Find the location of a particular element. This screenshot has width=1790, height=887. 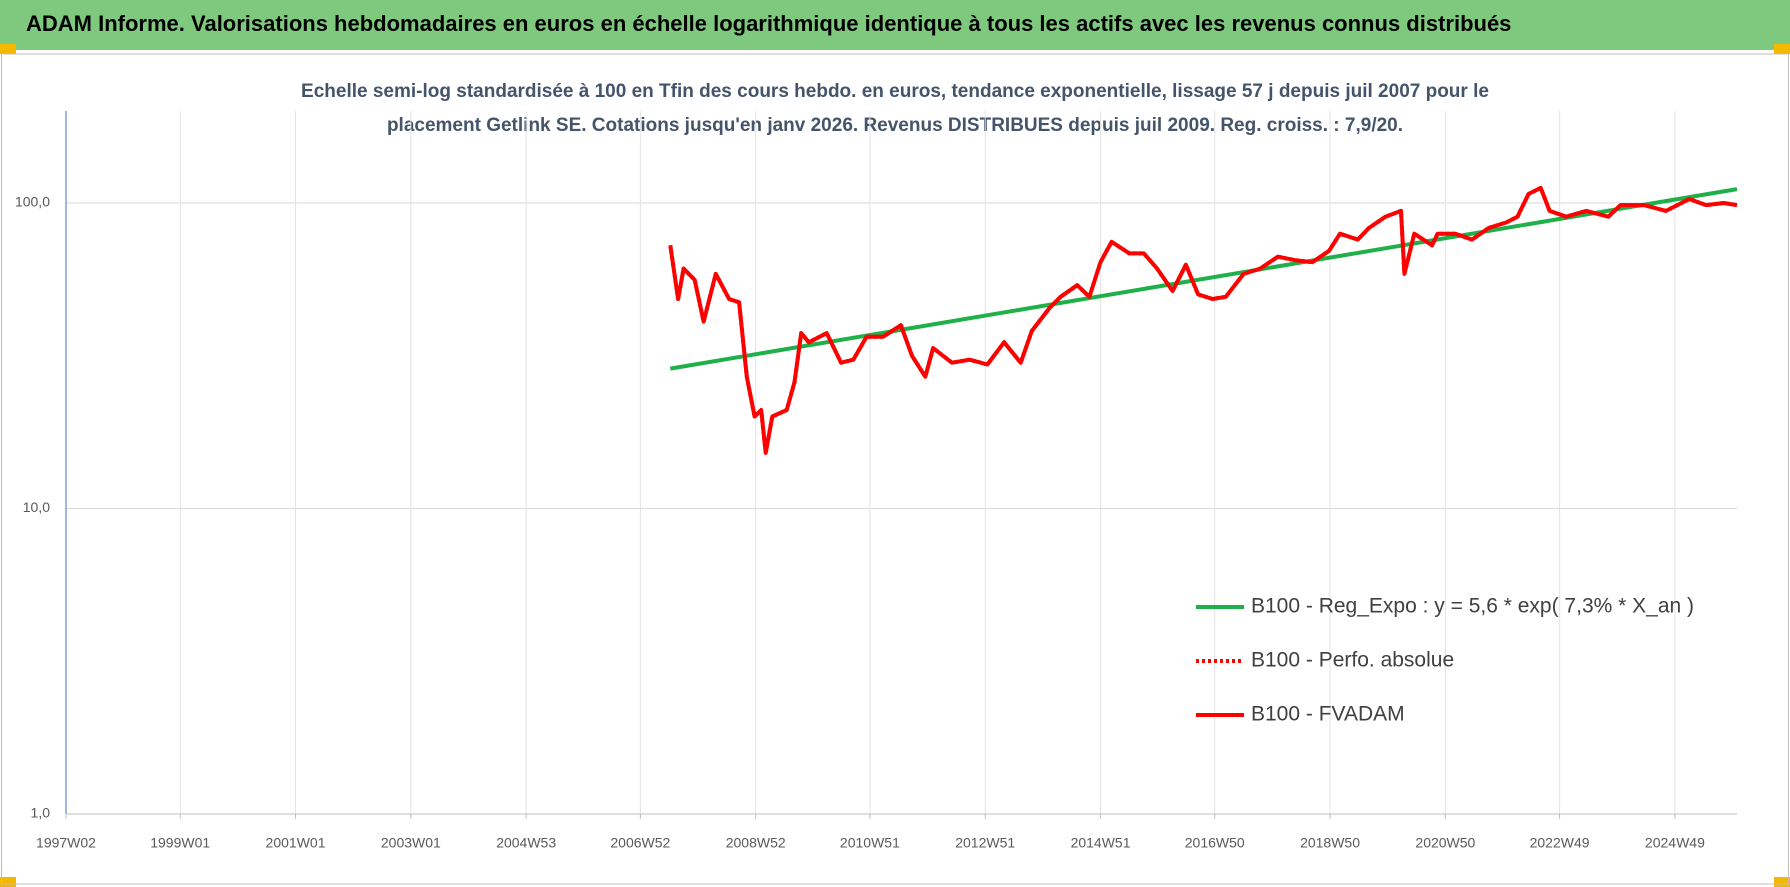

series-line is located at coordinates (1203, 279).